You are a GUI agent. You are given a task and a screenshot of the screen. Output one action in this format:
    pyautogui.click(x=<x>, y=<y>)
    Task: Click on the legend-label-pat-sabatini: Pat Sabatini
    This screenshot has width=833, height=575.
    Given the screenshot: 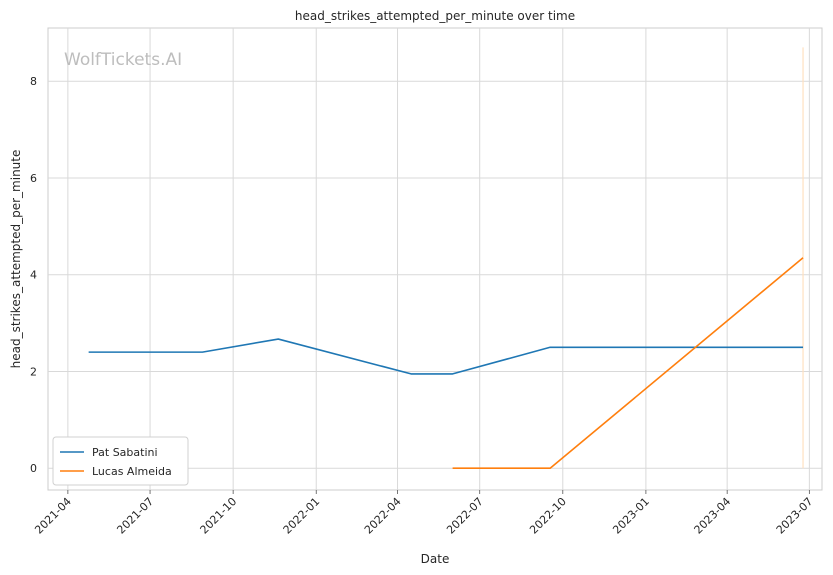 What is the action you would take?
    pyautogui.click(x=125, y=452)
    